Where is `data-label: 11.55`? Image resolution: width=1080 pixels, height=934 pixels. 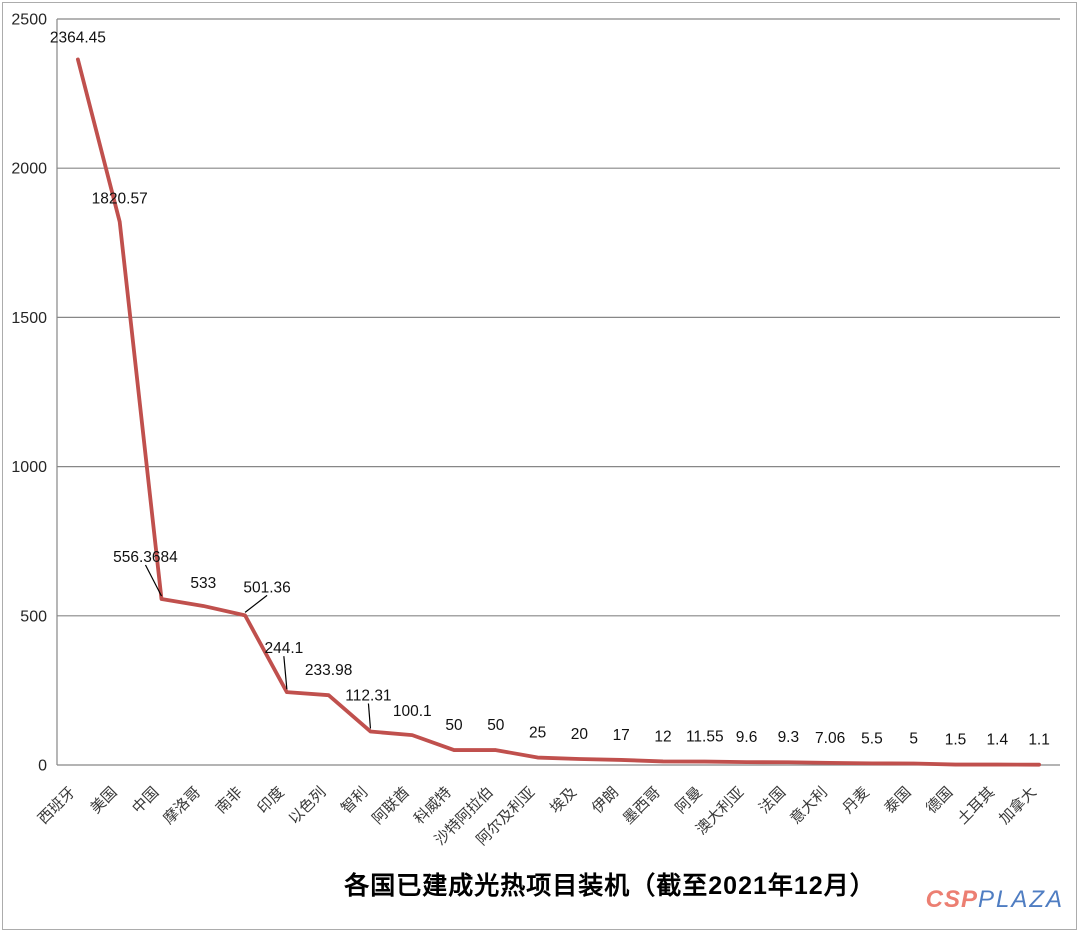
data-label: 11.55 is located at coordinates (705, 737).